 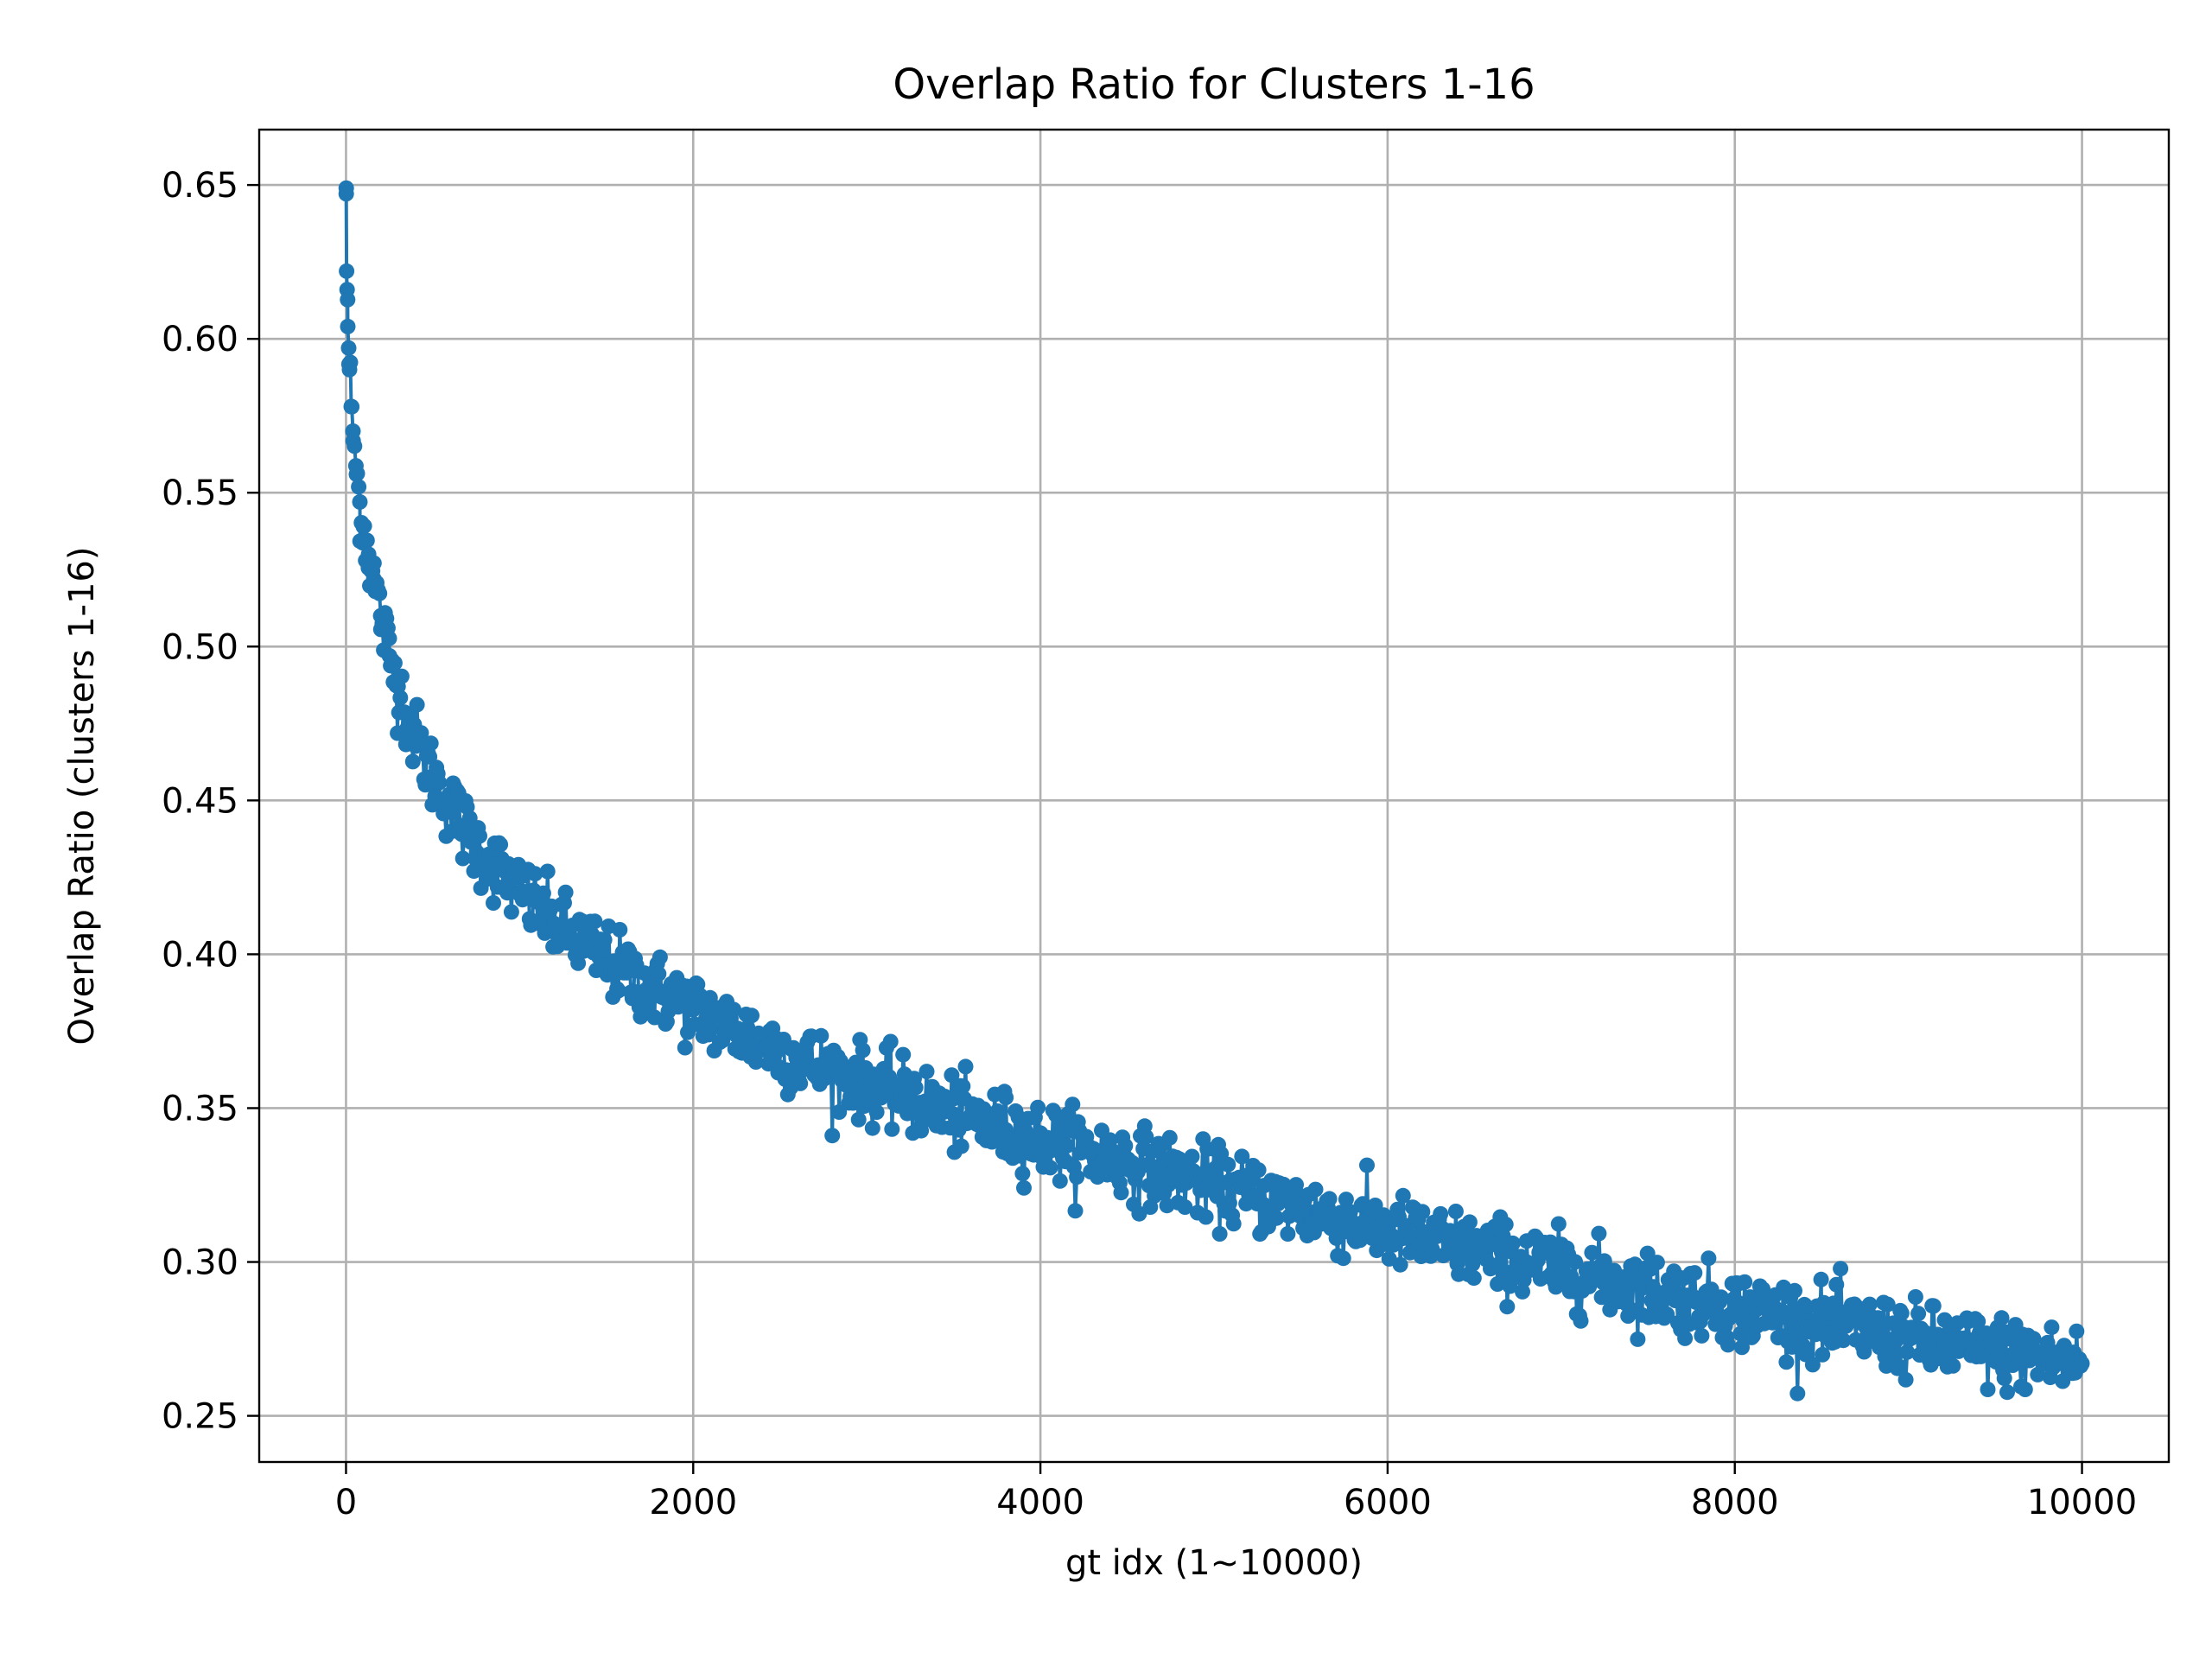 I want to click on y-tick-label: 0.25, so click(x=200, y=1417).